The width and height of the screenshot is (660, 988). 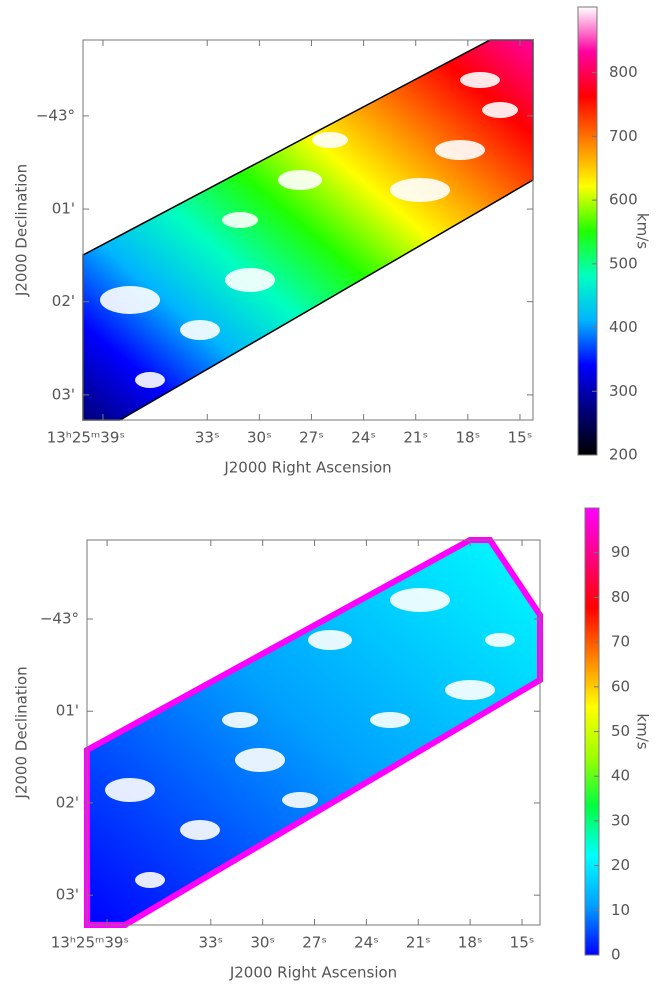 I want to click on colorbar-tick-label: 600, so click(x=623, y=200).